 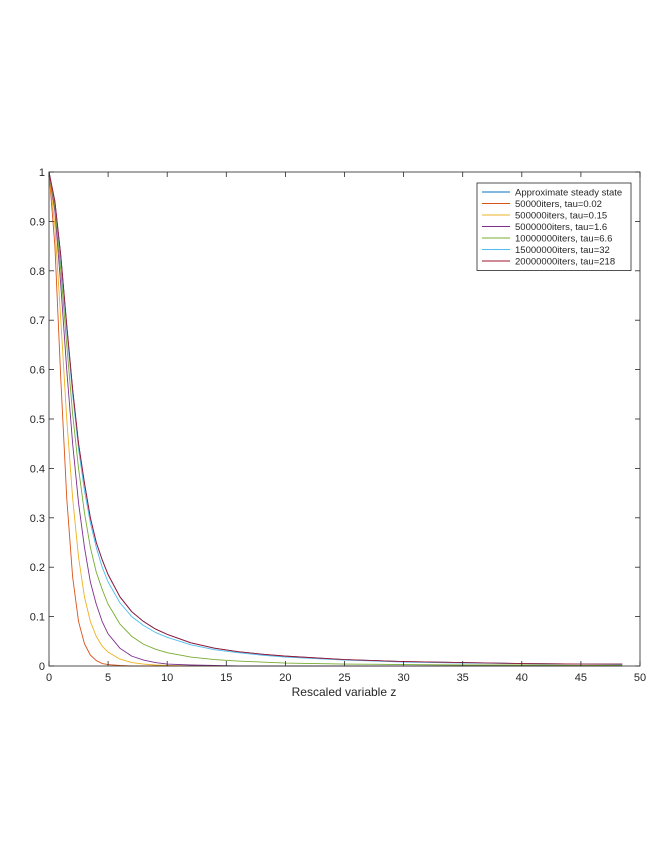 What do you see at coordinates (37, 469) in the screenshot?
I see `y-tick-label: 0.4` at bounding box center [37, 469].